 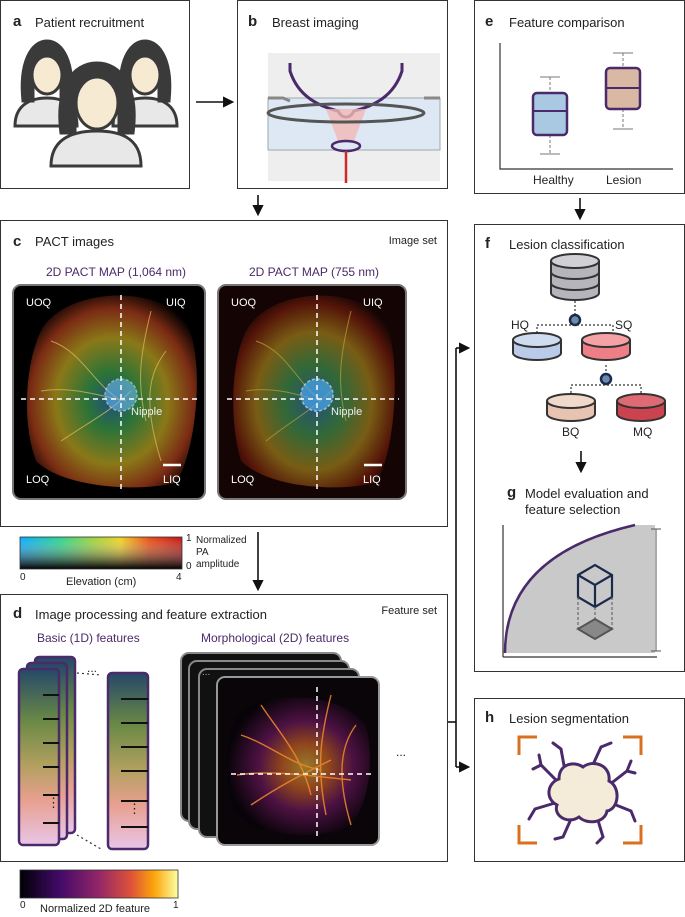 What do you see at coordinates (353, 118) in the screenshot?
I see `breast-imaging-illustration` at bounding box center [353, 118].